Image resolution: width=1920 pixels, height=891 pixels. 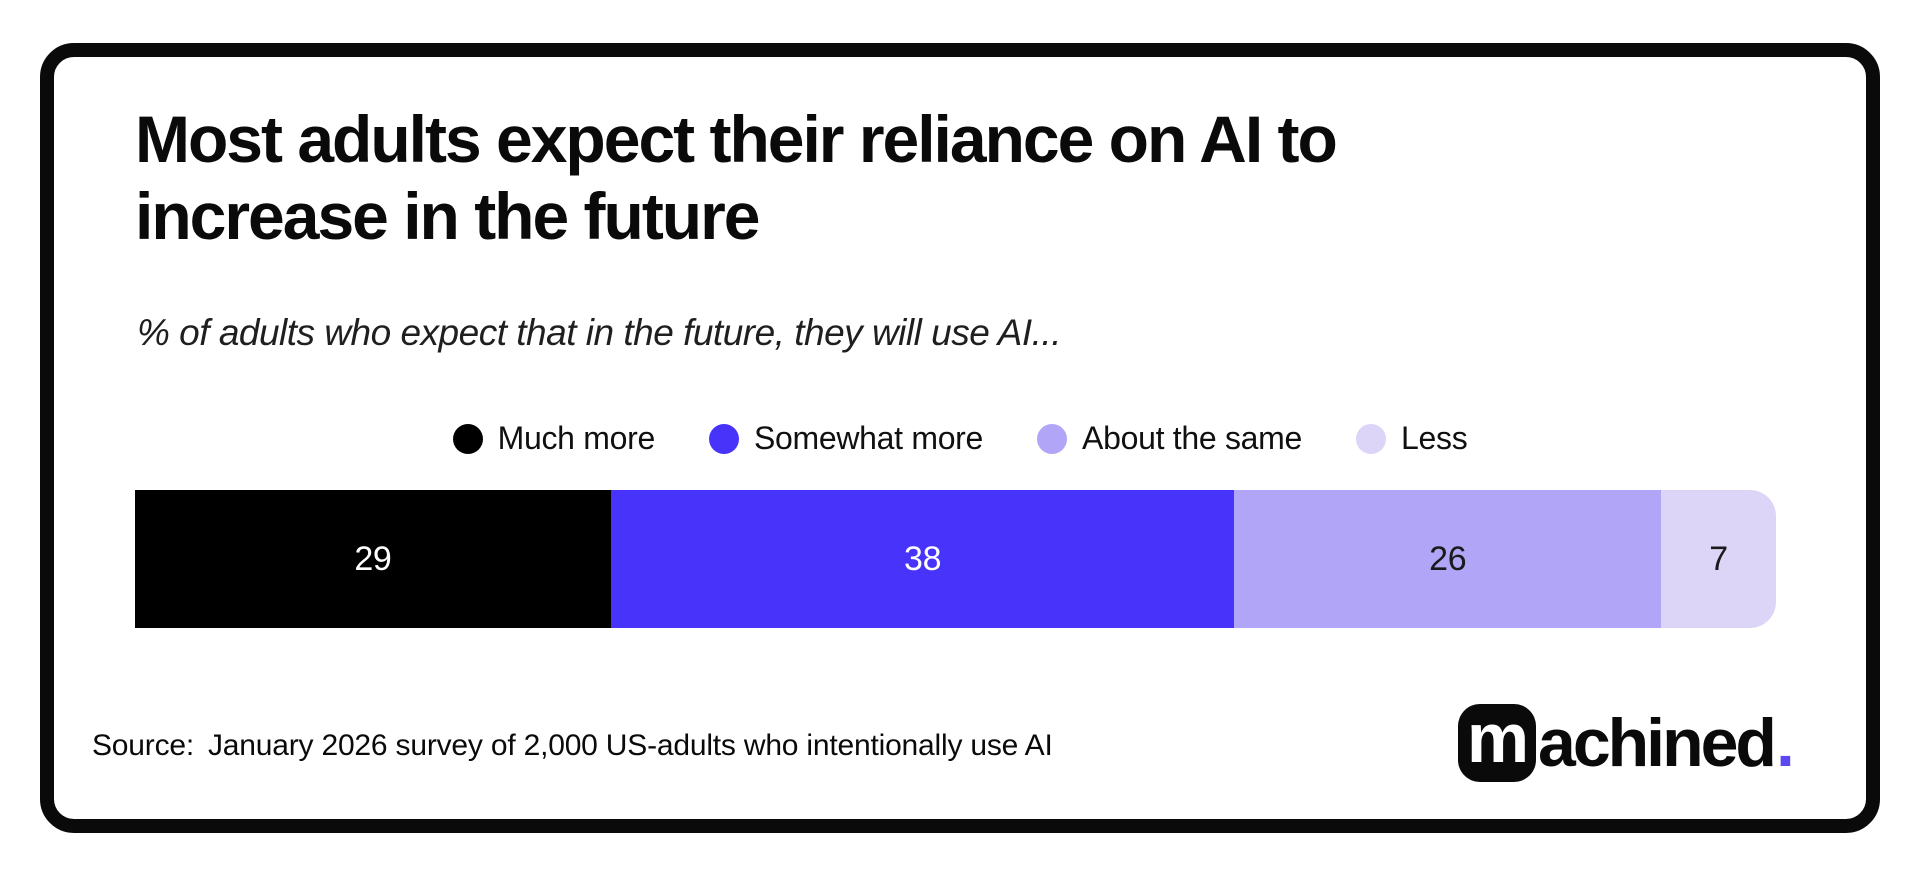 What do you see at coordinates (1192, 438) in the screenshot?
I see `legend-item-label: About the same` at bounding box center [1192, 438].